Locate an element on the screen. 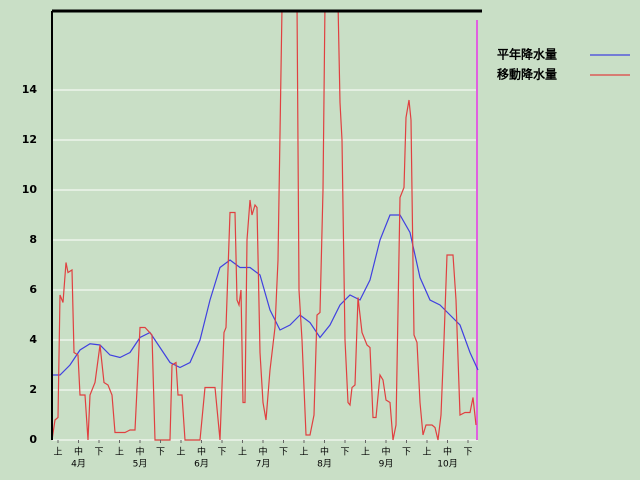  y-tick-label: 6 is located at coordinates (33, 289).